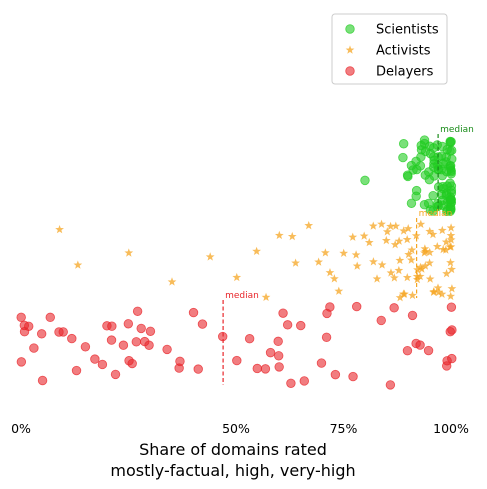 This screenshot has width=487, height=489. Describe the element at coordinates (256, 260) in the screenshot. I see `activists-series` at that location.